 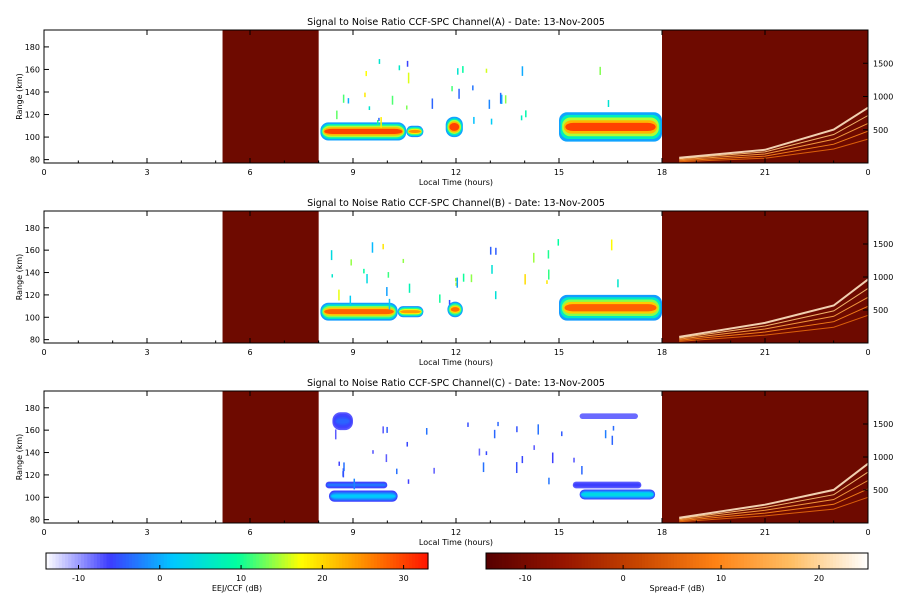 I want to click on colorbar-frame, so click(x=677, y=561).